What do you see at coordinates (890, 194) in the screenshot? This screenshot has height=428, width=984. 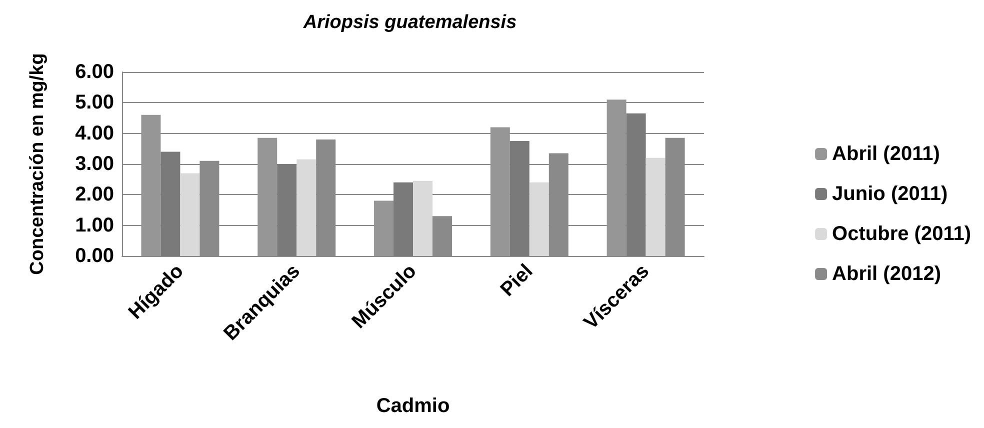 I see `legend-label: Junio (2011)` at bounding box center [890, 194].